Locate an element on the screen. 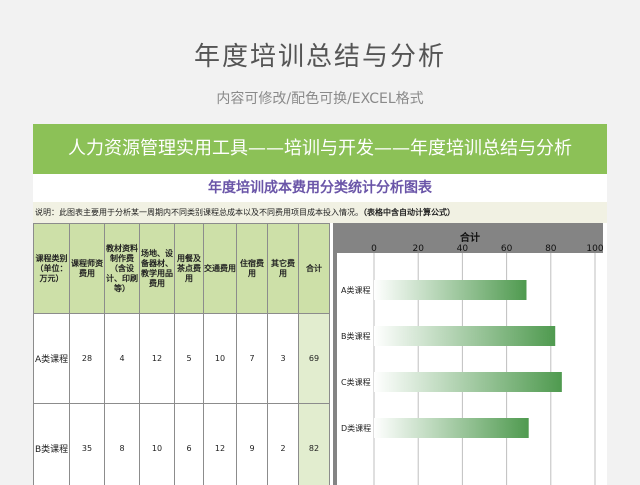  table-cell: 5 is located at coordinates (189, 358).